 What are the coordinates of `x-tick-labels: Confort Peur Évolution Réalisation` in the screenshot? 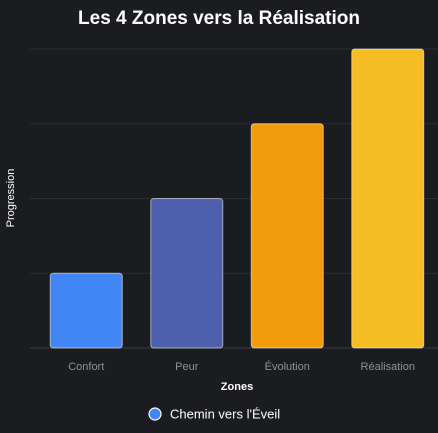 It's located at (241, 366).